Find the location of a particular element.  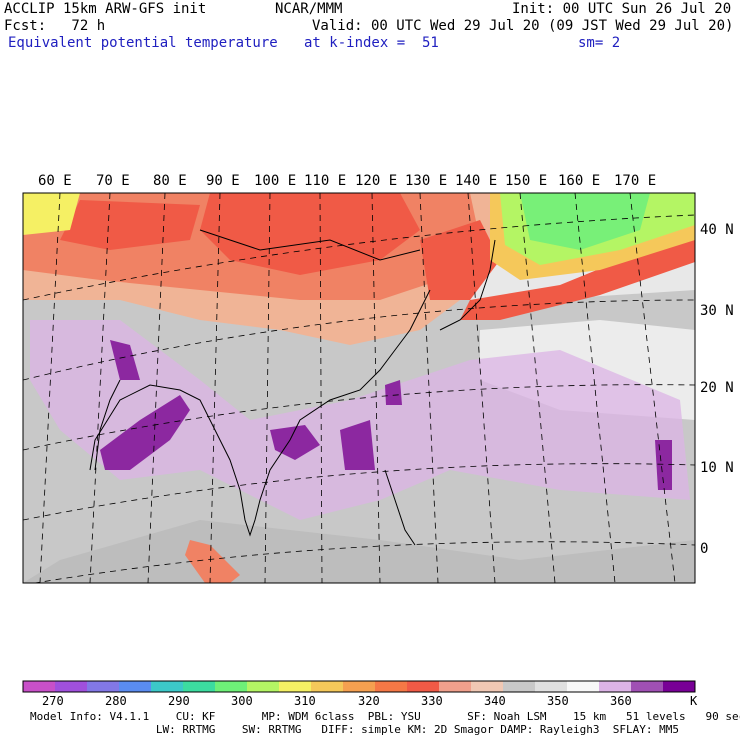

colorbar is located at coordinates (359, 686).